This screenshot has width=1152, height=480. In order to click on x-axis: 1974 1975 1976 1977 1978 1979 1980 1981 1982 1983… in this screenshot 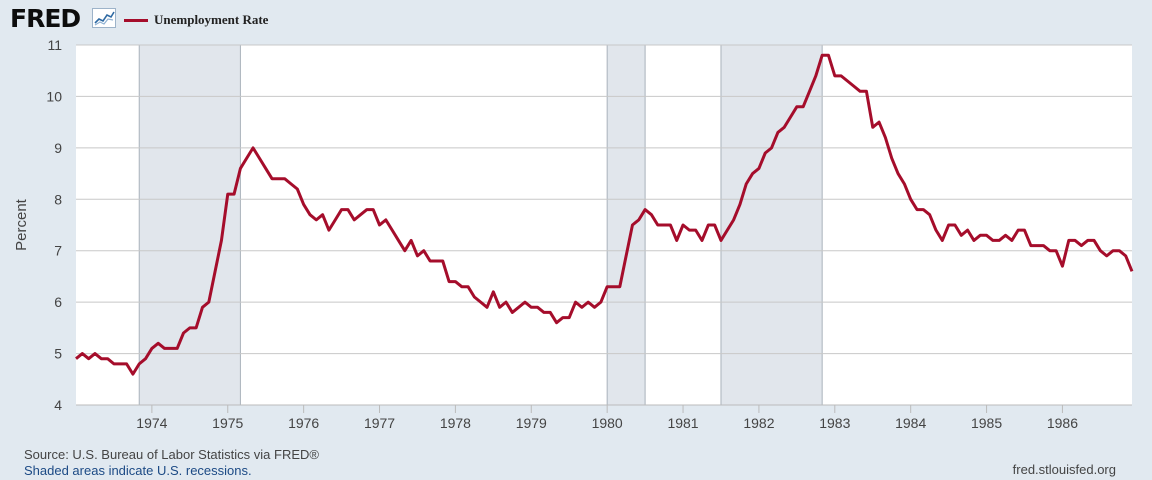, I will do `click(604, 417)`.